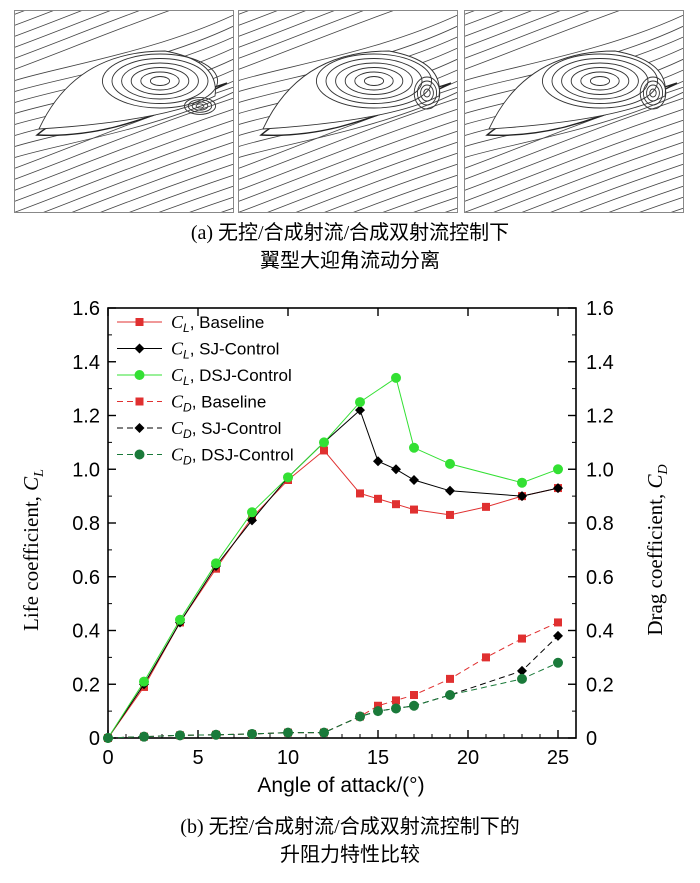  Describe the element at coordinates (350, 841) in the screenshot. I see `figure-b-caption: (b) 无控/合成射流/合成双射流控制下的 升阻力特性比较` at that location.